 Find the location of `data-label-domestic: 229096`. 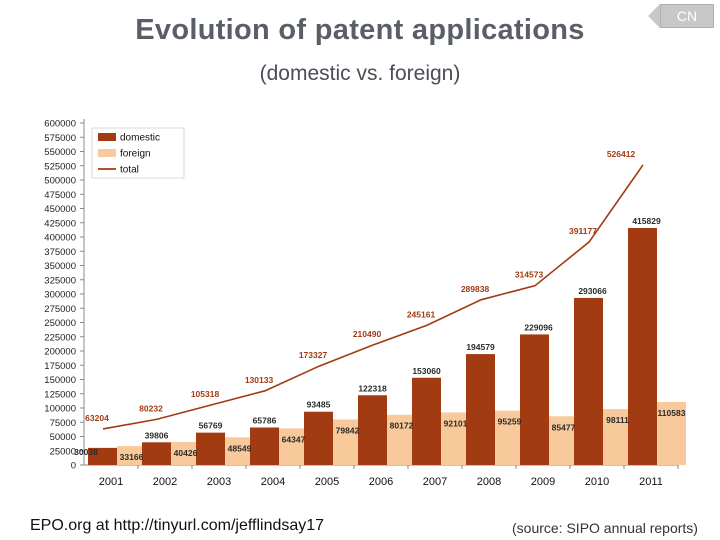

data-label-domestic: 229096 is located at coordinates (538, 327).